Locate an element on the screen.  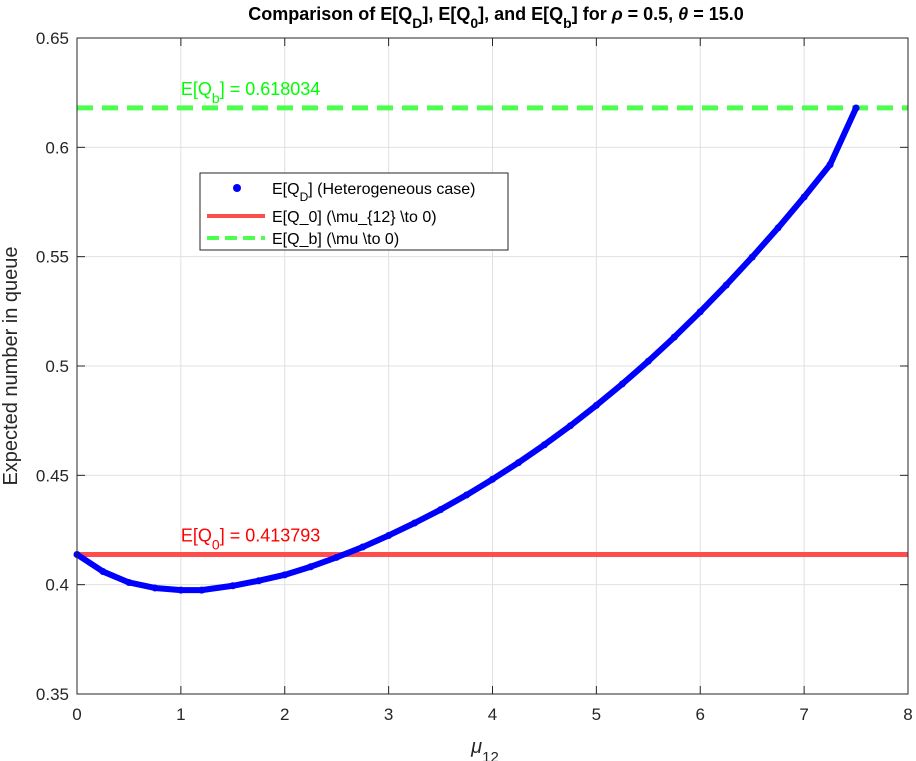
x-tick-label: 4 is located at coordinates (492, 714).